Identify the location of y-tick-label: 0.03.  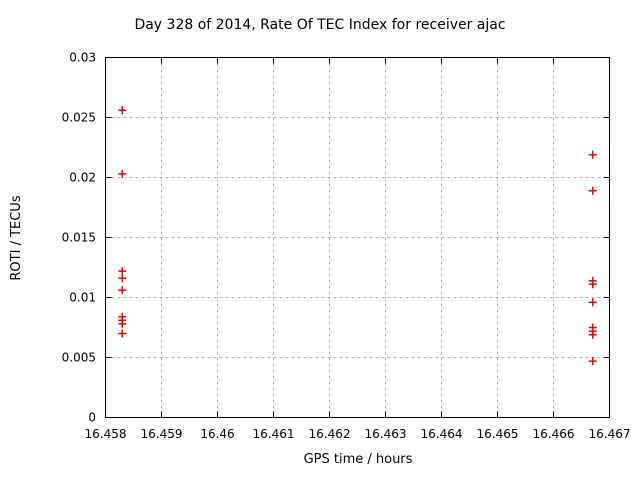
(82, 58).